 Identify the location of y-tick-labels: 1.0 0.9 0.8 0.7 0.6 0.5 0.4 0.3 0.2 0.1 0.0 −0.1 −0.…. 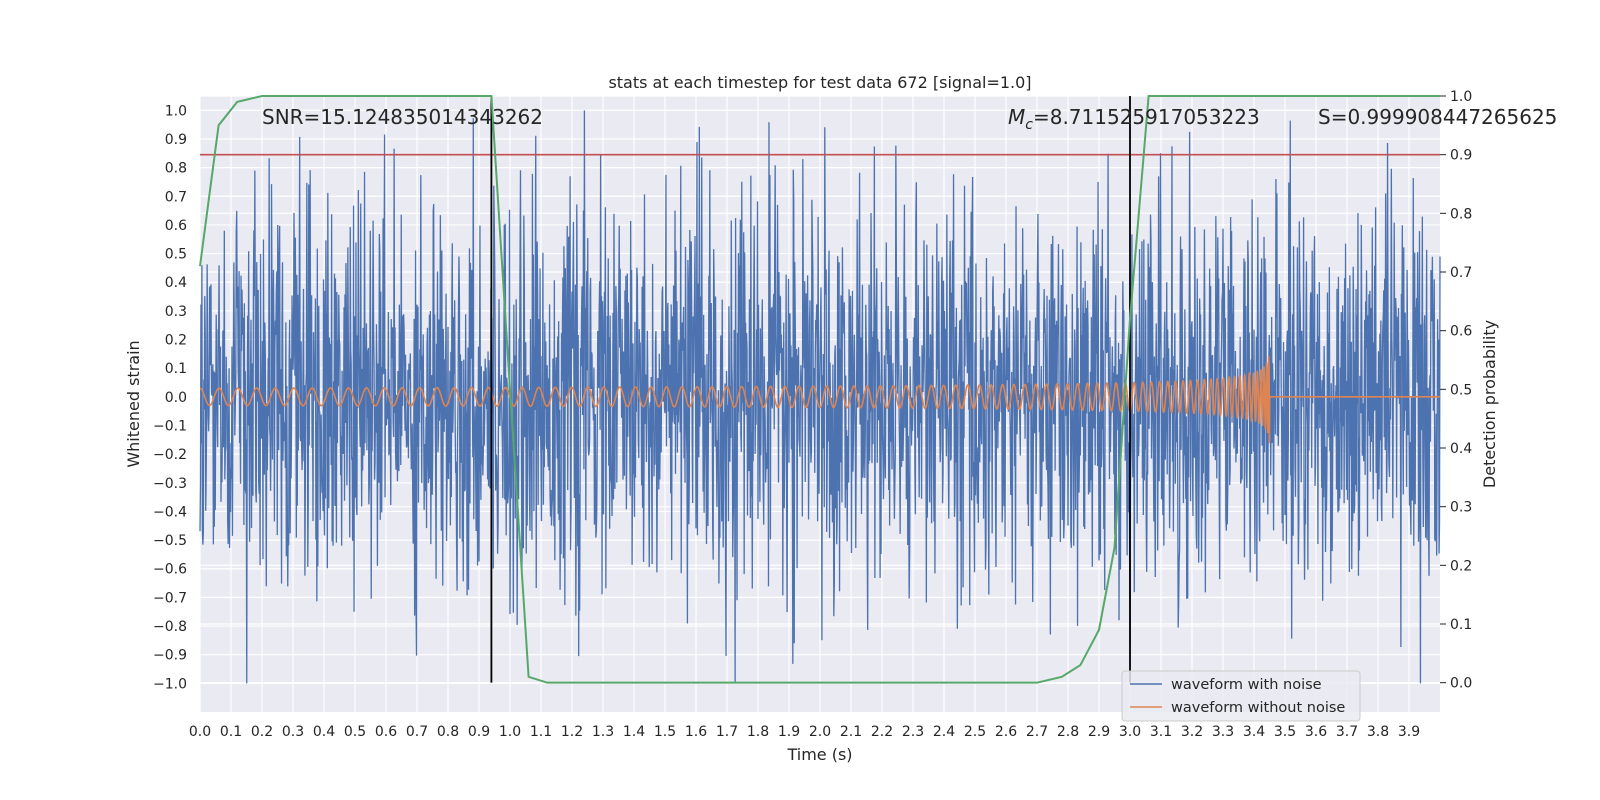
(170, 397).